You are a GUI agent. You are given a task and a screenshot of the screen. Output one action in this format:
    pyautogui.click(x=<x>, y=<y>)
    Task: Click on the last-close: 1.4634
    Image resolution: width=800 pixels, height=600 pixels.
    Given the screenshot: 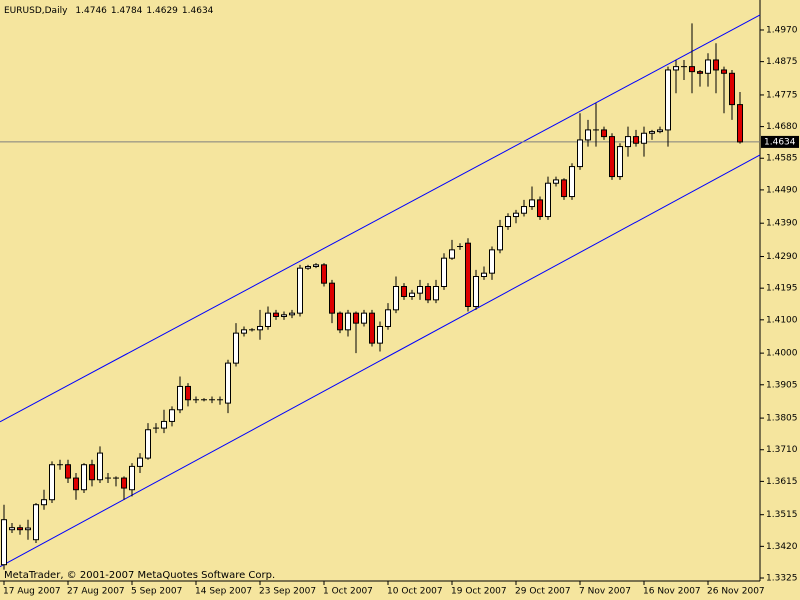 What is the action you would take?
    pyautogui.click(x=198, y=11)
    